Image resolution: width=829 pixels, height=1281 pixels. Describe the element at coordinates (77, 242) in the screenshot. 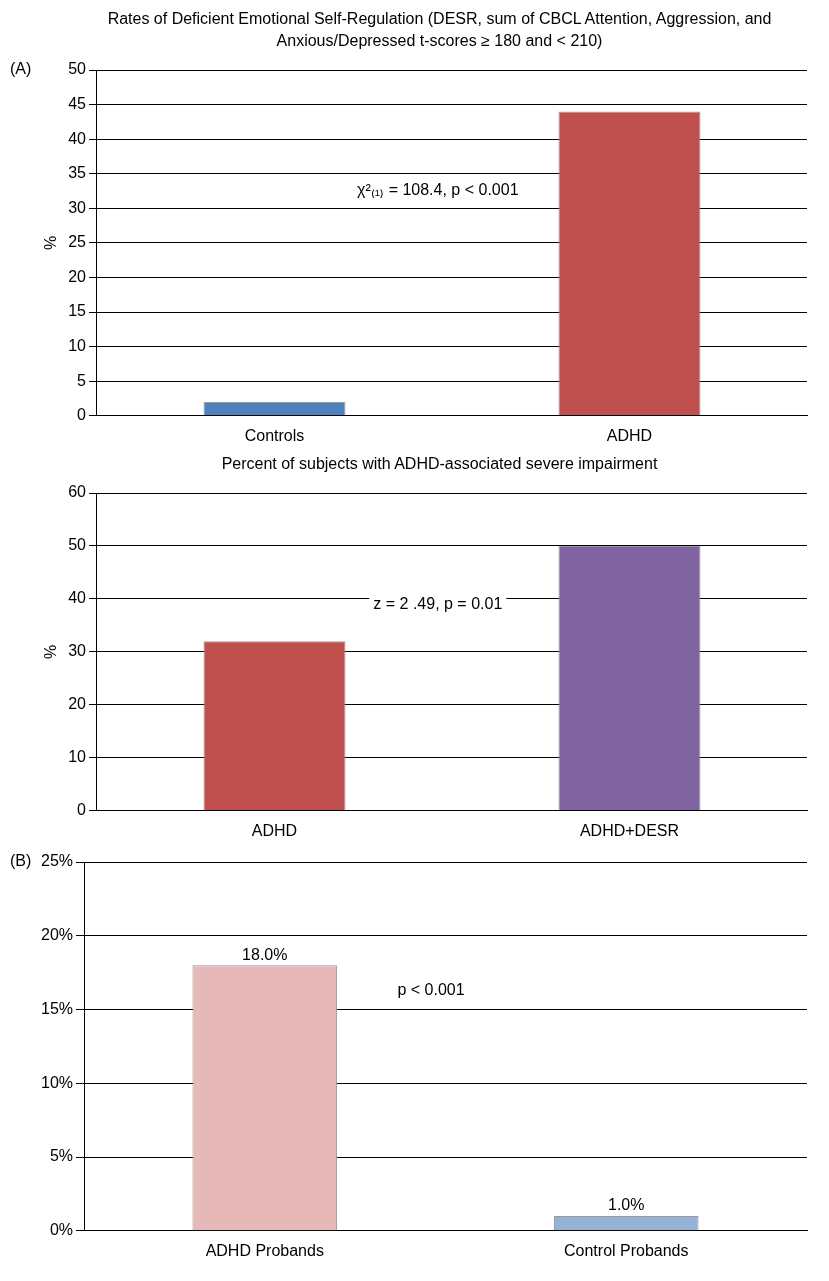

I see `y-tick-label: 25` at that location.